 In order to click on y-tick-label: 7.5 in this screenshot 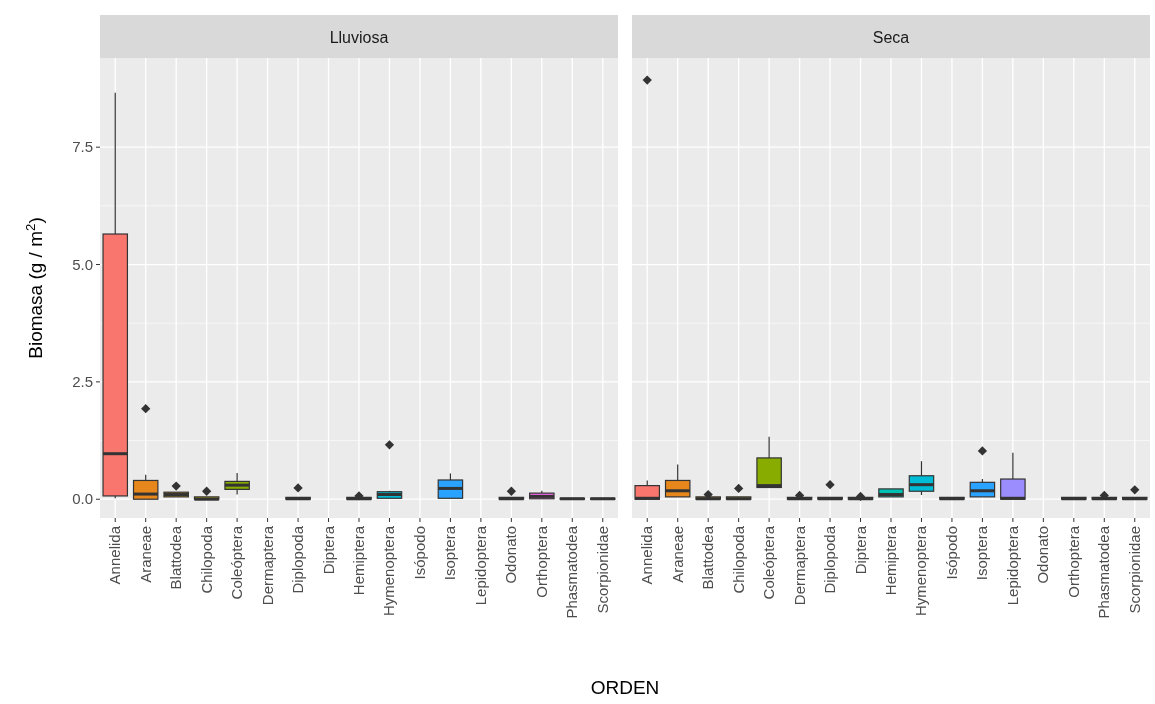, I will do `click(82, 147)`.